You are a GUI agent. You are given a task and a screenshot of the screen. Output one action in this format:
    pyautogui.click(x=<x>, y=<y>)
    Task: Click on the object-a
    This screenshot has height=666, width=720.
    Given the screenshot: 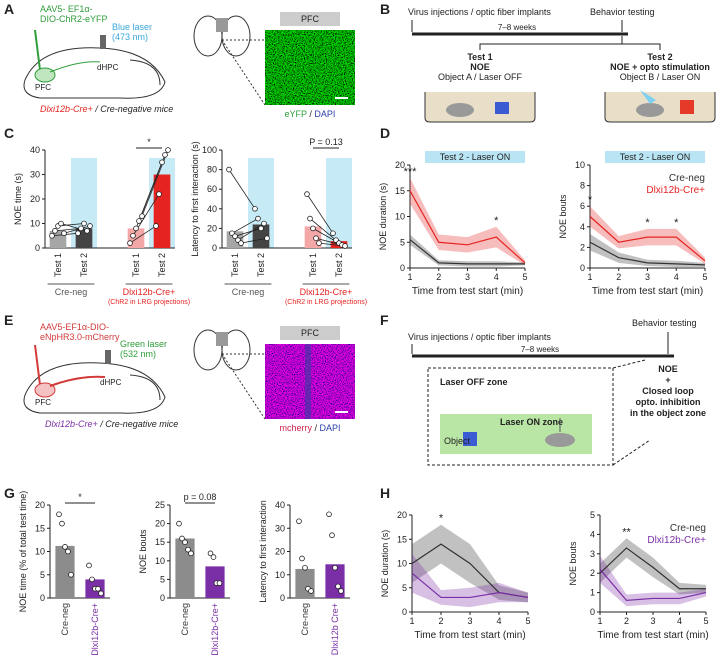 What is the action you would take?
    pyautogui.click(x=502, y=108)
    